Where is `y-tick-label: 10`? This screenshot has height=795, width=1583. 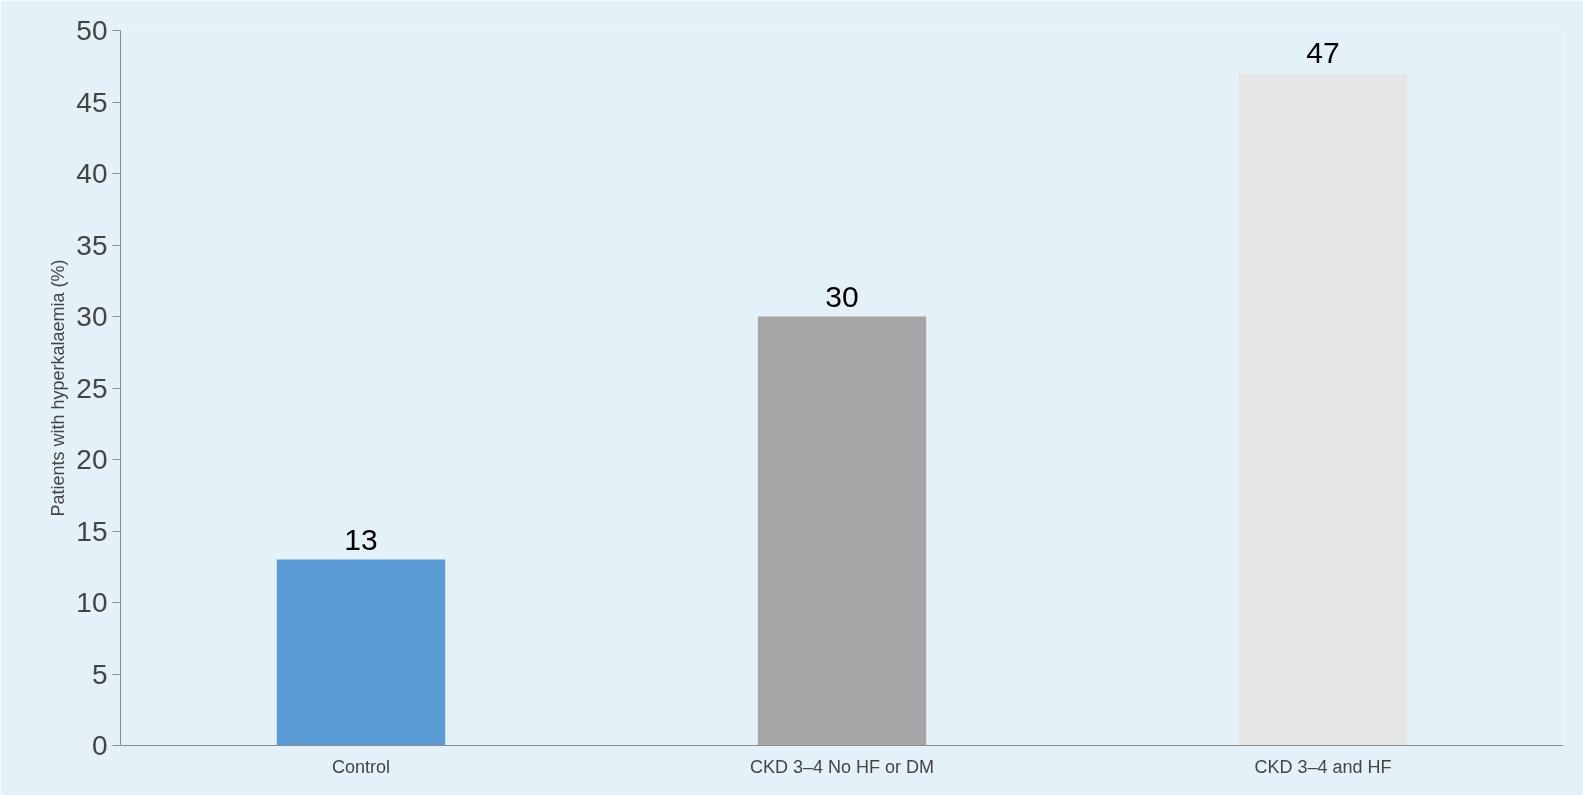 y-tick-label: 10 is located at coordinates (92, 602).